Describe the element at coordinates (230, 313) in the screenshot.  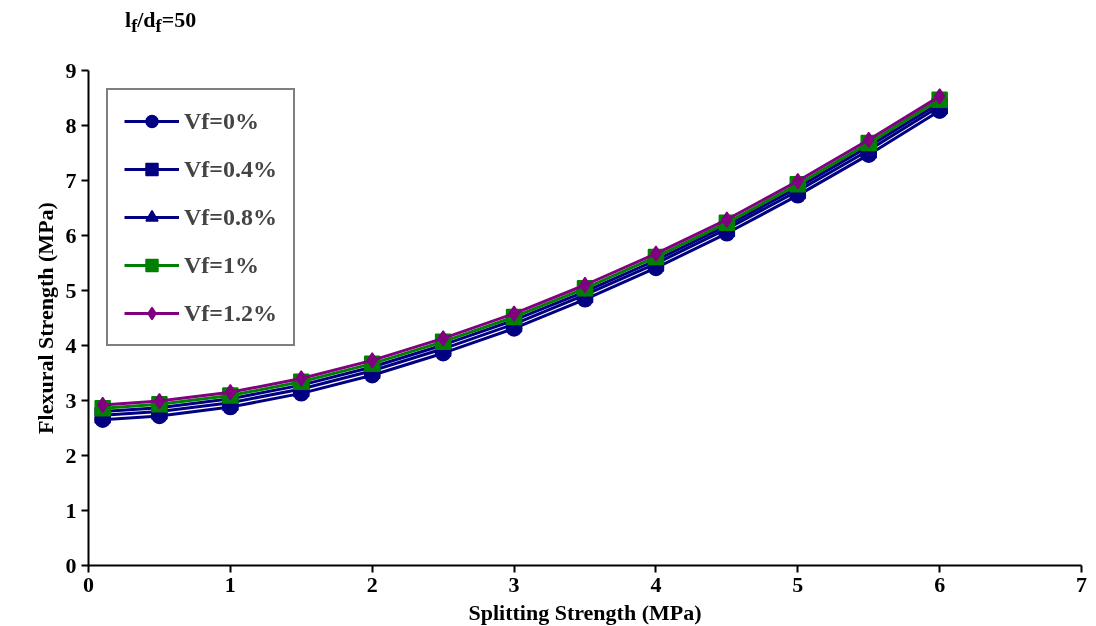
I see `legend-label: Vf=1.2%` at that location.